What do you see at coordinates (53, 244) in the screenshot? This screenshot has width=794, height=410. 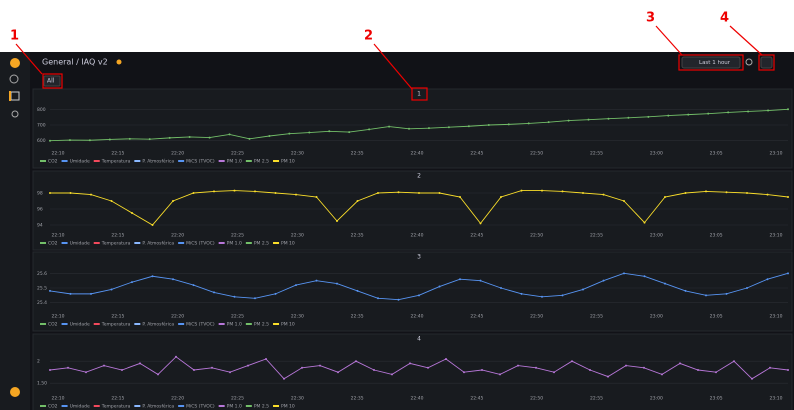 I see `legend-entry: CO2` at bounding box center [53, 244].